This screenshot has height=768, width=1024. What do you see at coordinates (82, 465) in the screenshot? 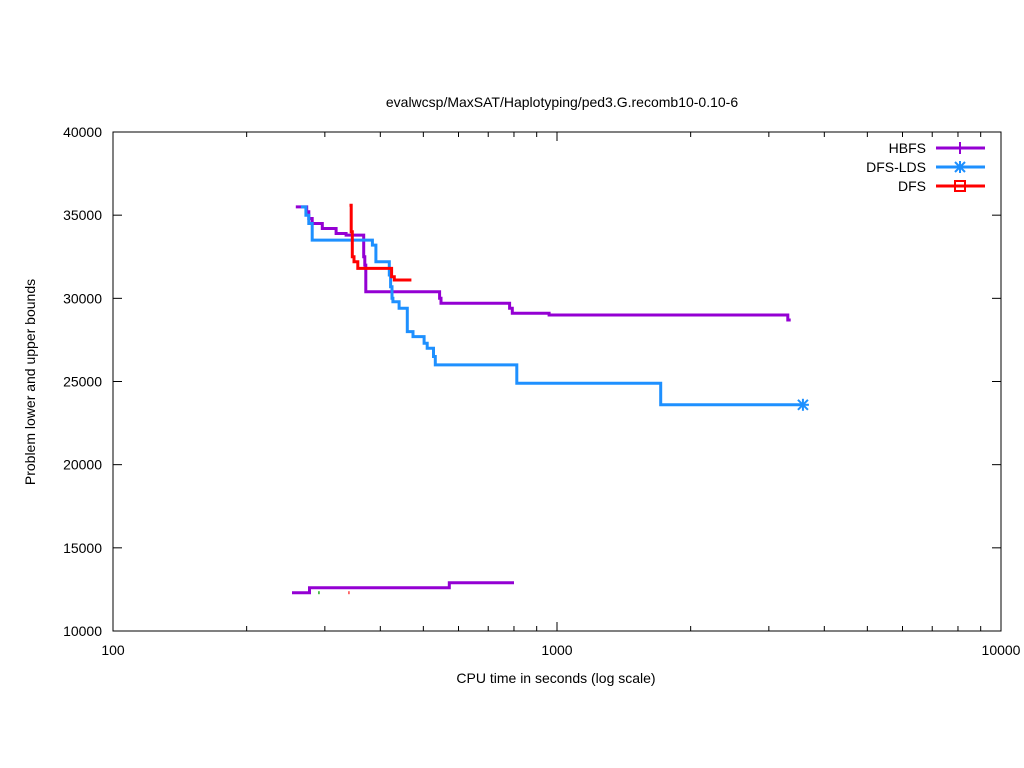
I see `y-tick-label-2: 20000` at bounding box center [82, 465].